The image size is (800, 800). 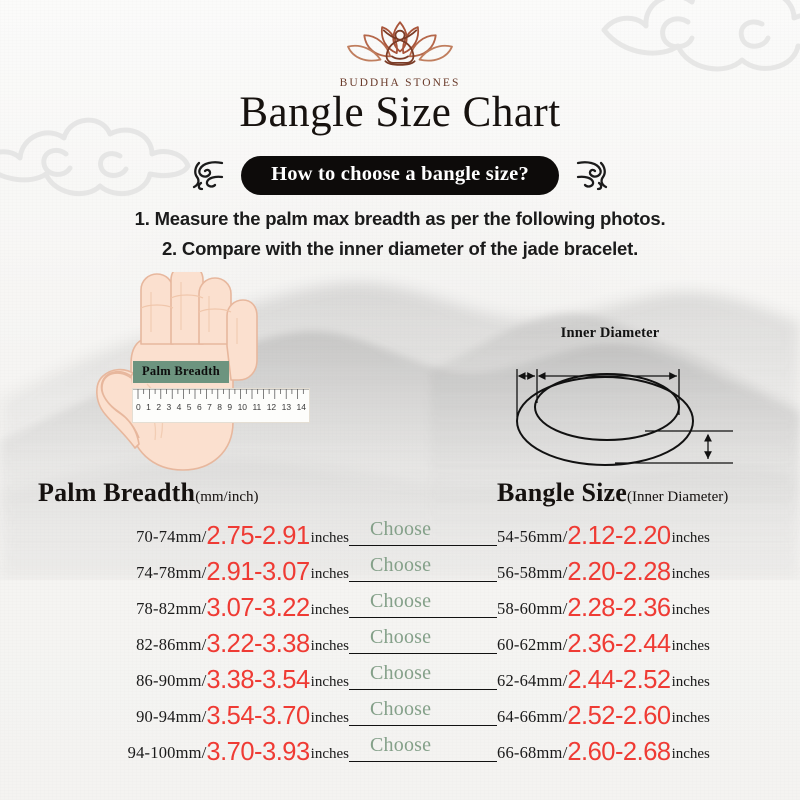 What do you see at coordinates (169, 536) in the screenshot?
I see `palm-breadth-mm: 70-74mm` at bounding box center [169, 536].